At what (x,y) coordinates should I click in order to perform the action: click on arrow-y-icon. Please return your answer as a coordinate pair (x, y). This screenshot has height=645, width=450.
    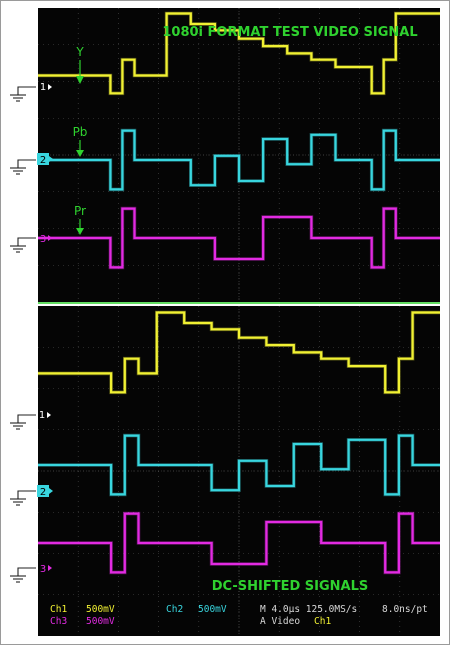
    Looking at the image, I should click on (80, 72).